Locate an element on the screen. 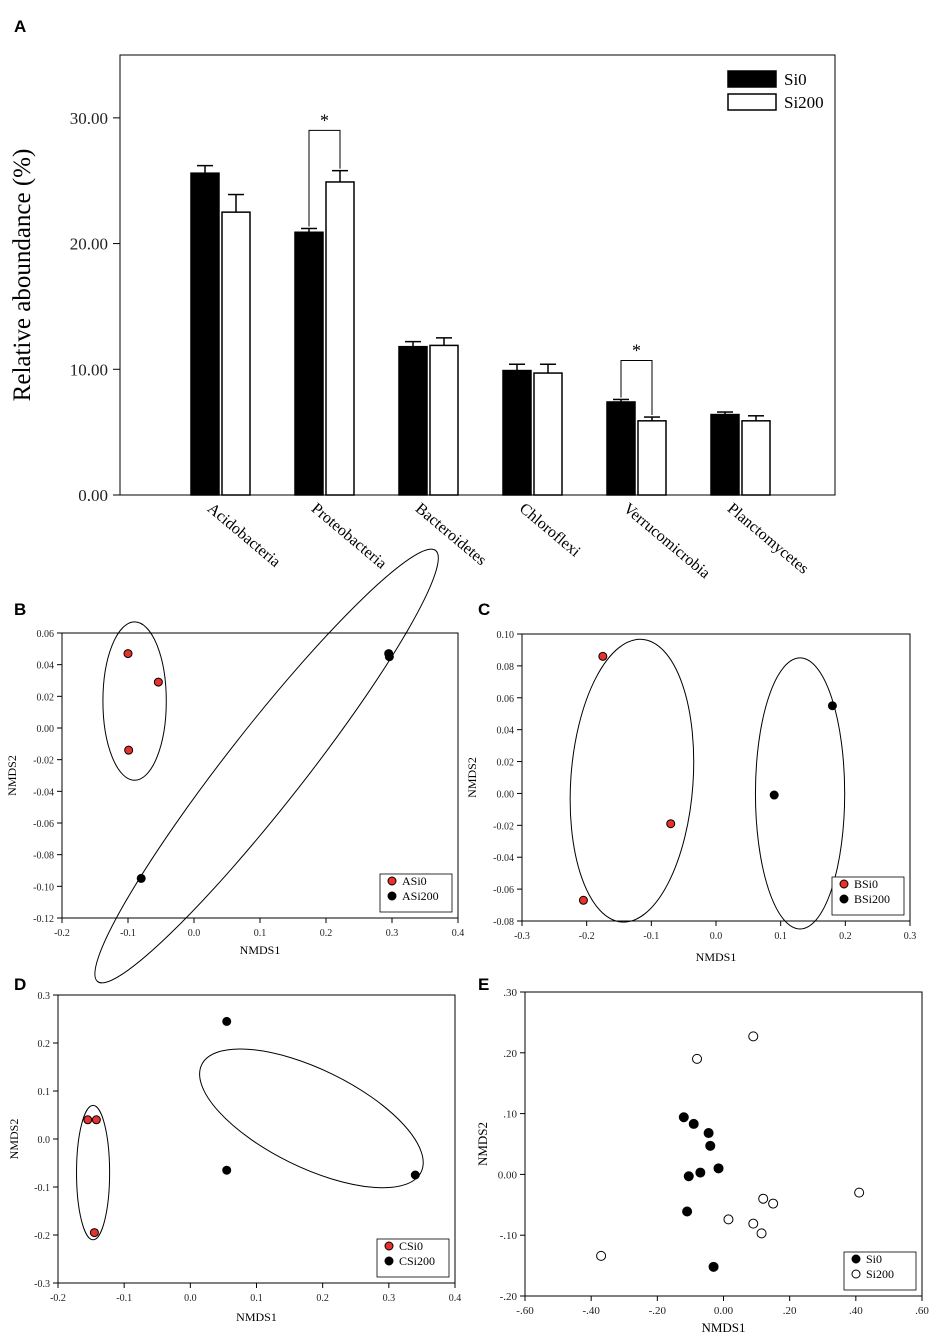  legend-marker-CSi0 is located at coordinates (389, 1246).